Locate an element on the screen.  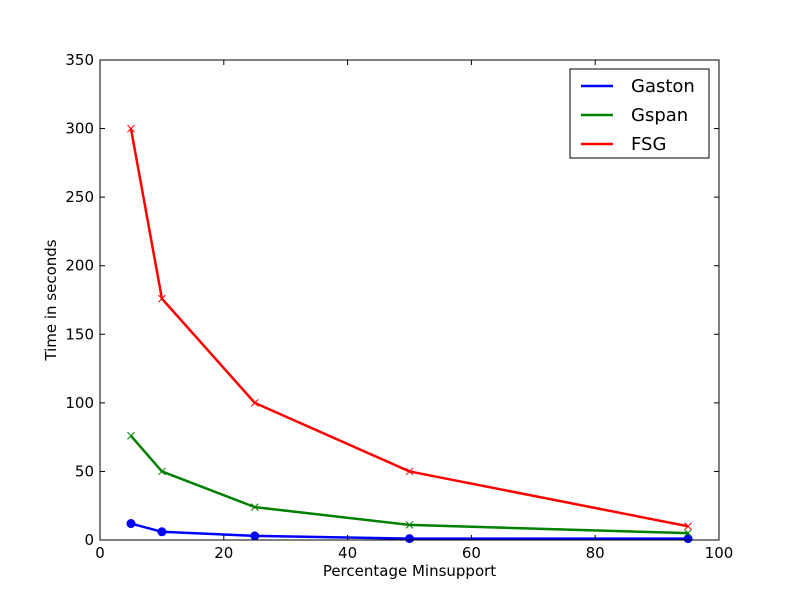
y-tick-label: 150 is located at coordinates (79, 334).